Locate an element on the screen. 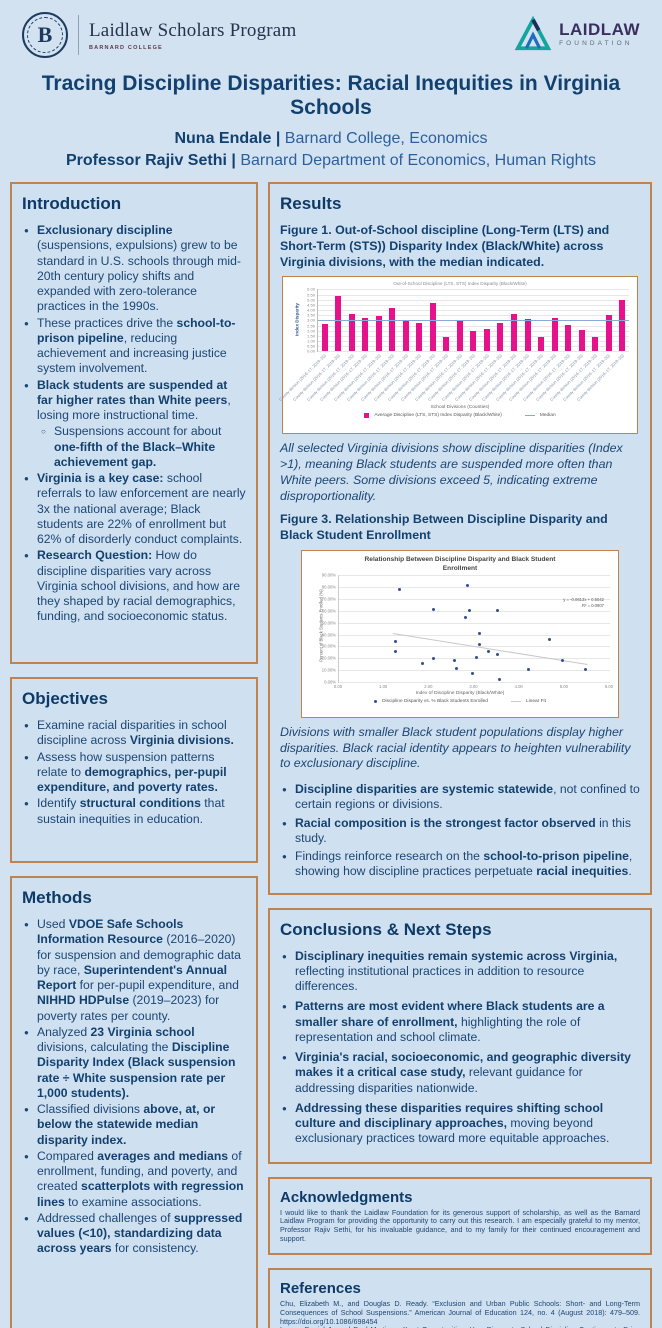  legend-label: Linear Fit is located at coordinates (535, 702).